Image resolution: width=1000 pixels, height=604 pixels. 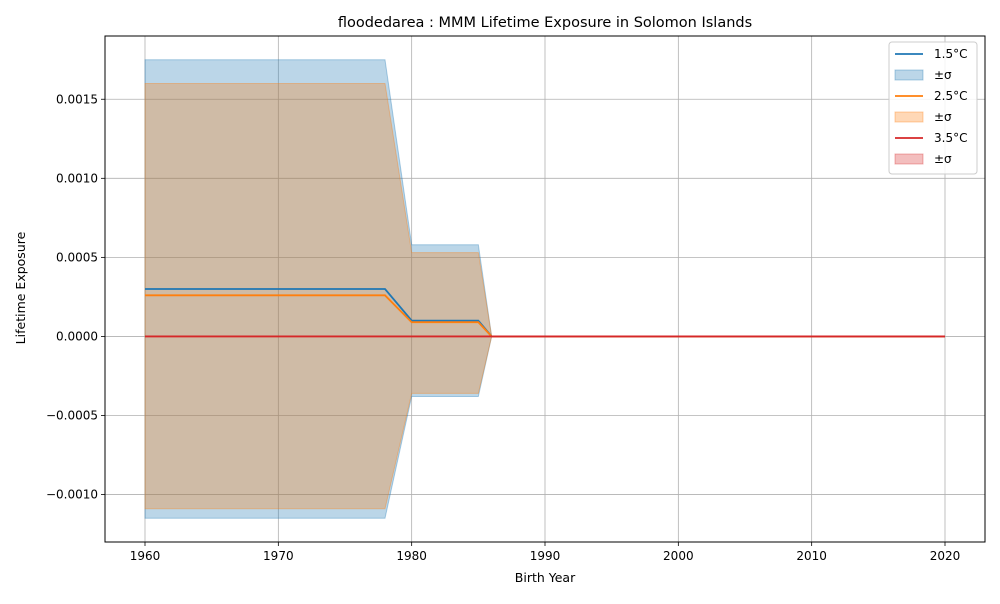 What do you see at coordinates (72, 416) in the screenshot?
I see `y-tick-label: −0.0005` at bounding box center [72, 416].